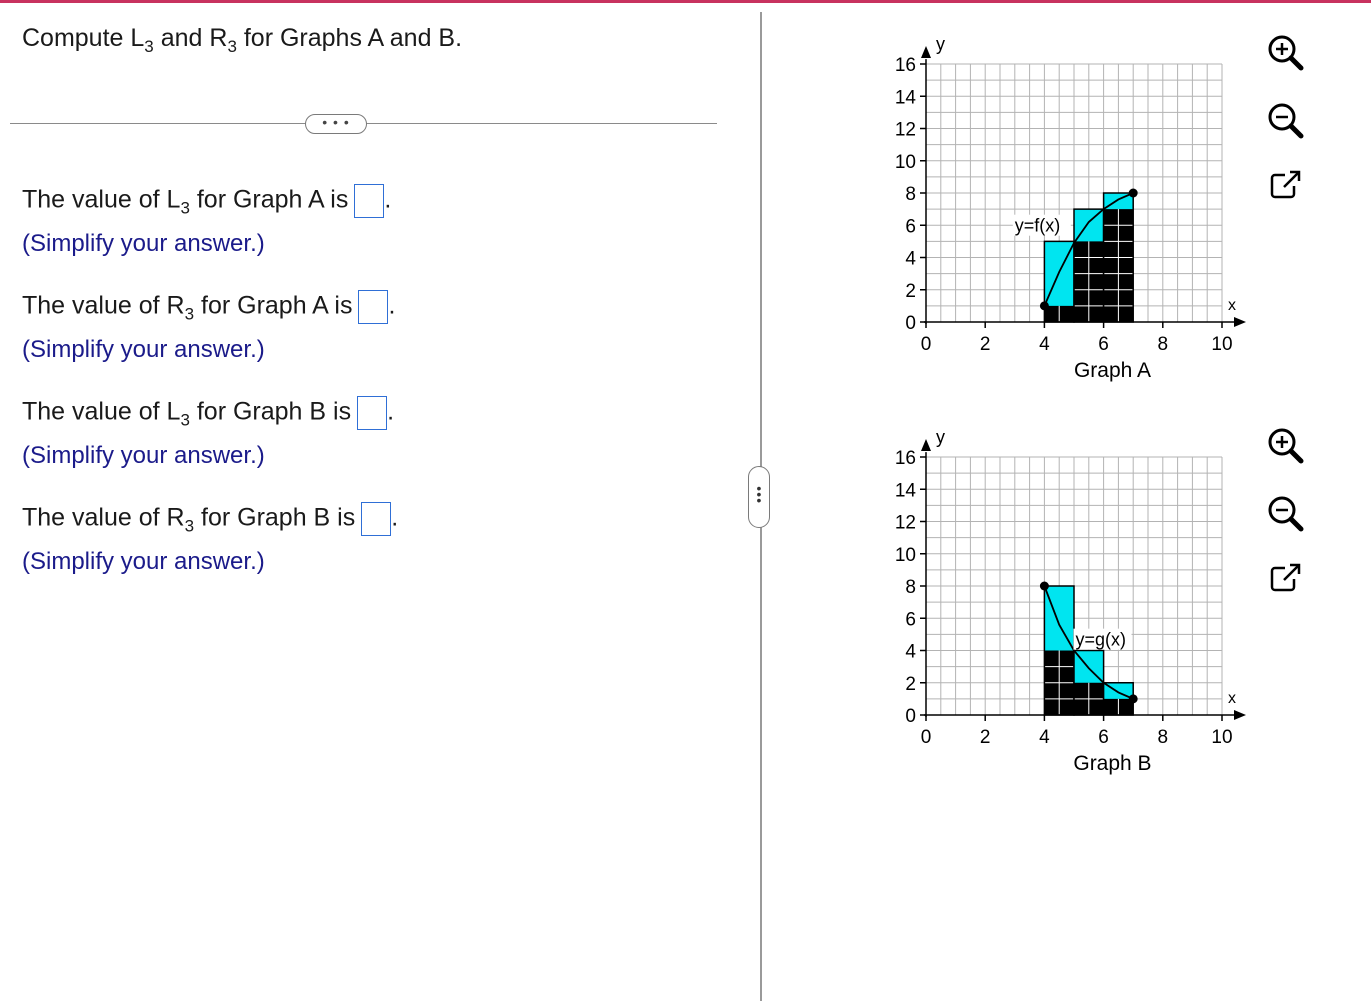  I want to click on answer-line-l3-graph-a: The value of L3 for Graph A is., so click(207, 201).